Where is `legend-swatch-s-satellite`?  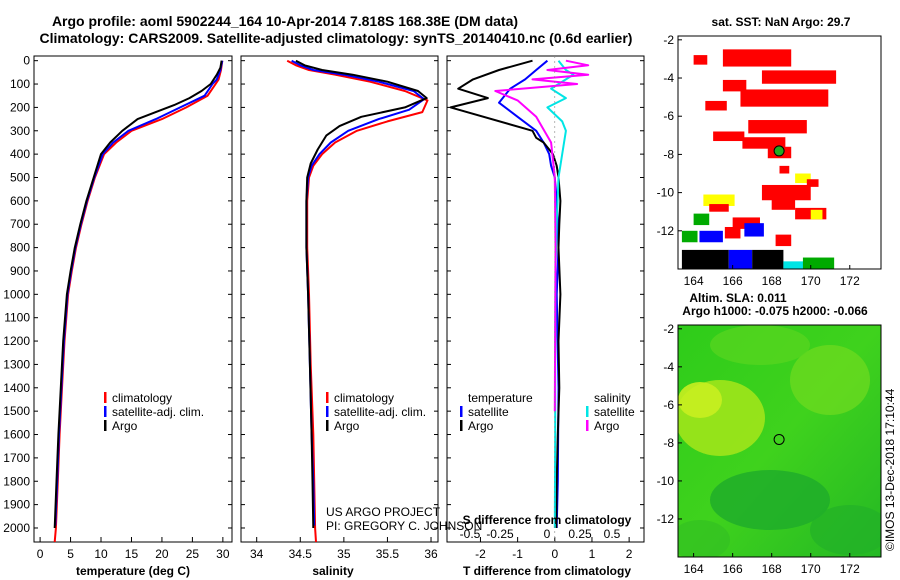
legend-swatch-s-satellite is located at coordinates (587, 411).